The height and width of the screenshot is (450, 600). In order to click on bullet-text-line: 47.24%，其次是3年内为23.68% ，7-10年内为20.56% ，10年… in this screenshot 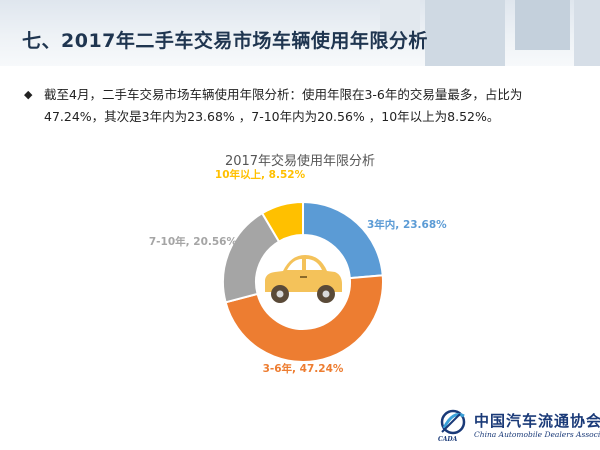, I will do `click(272, 116)`.